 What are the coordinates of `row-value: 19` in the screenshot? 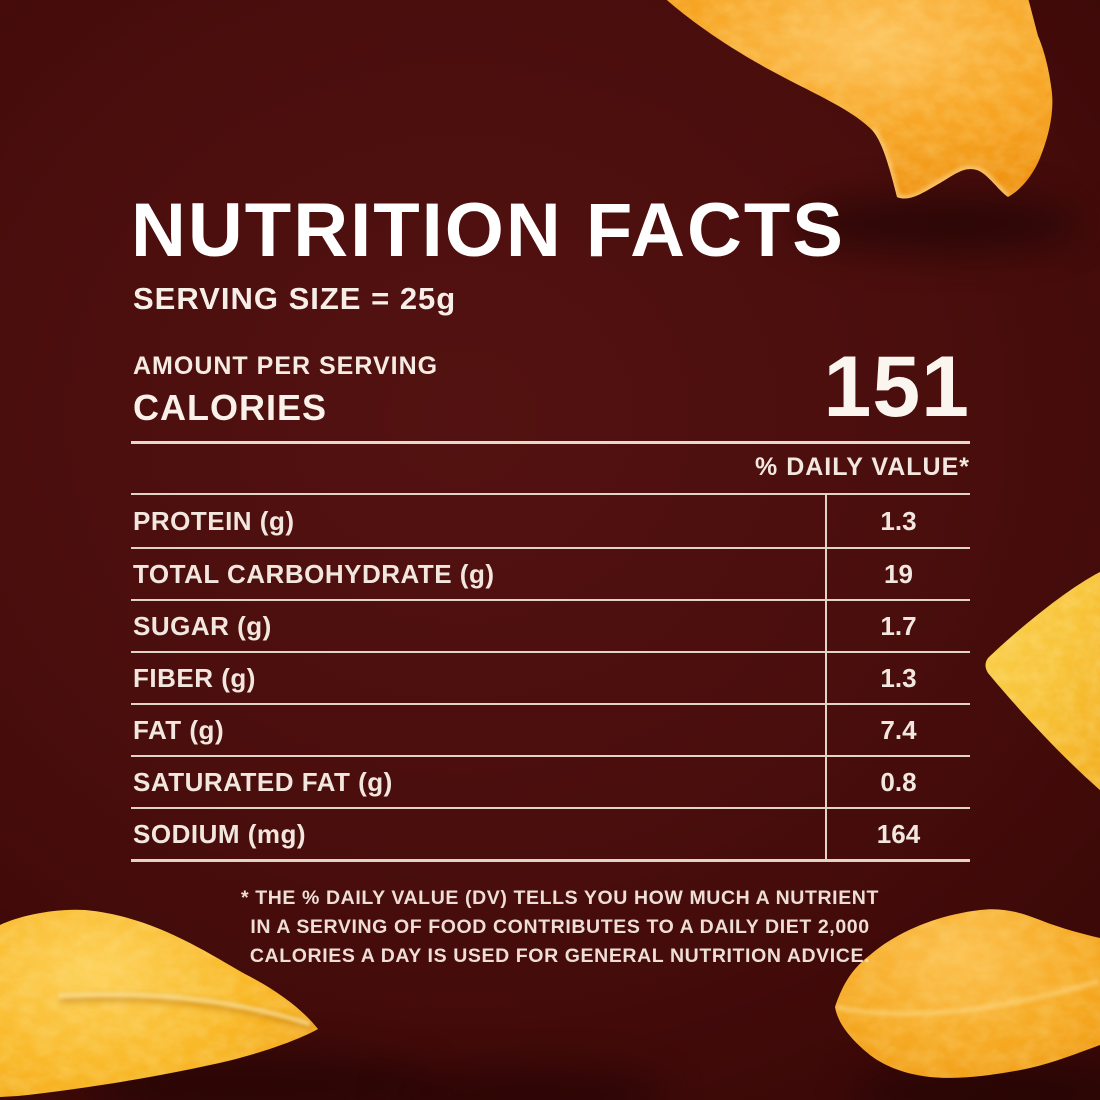 It's located at (897, 574).